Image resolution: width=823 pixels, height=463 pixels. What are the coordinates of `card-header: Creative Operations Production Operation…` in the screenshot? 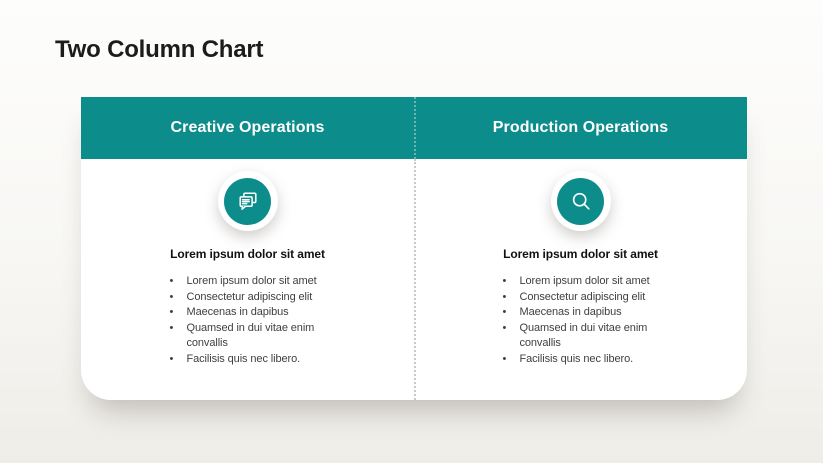 It's located at (414, 128).